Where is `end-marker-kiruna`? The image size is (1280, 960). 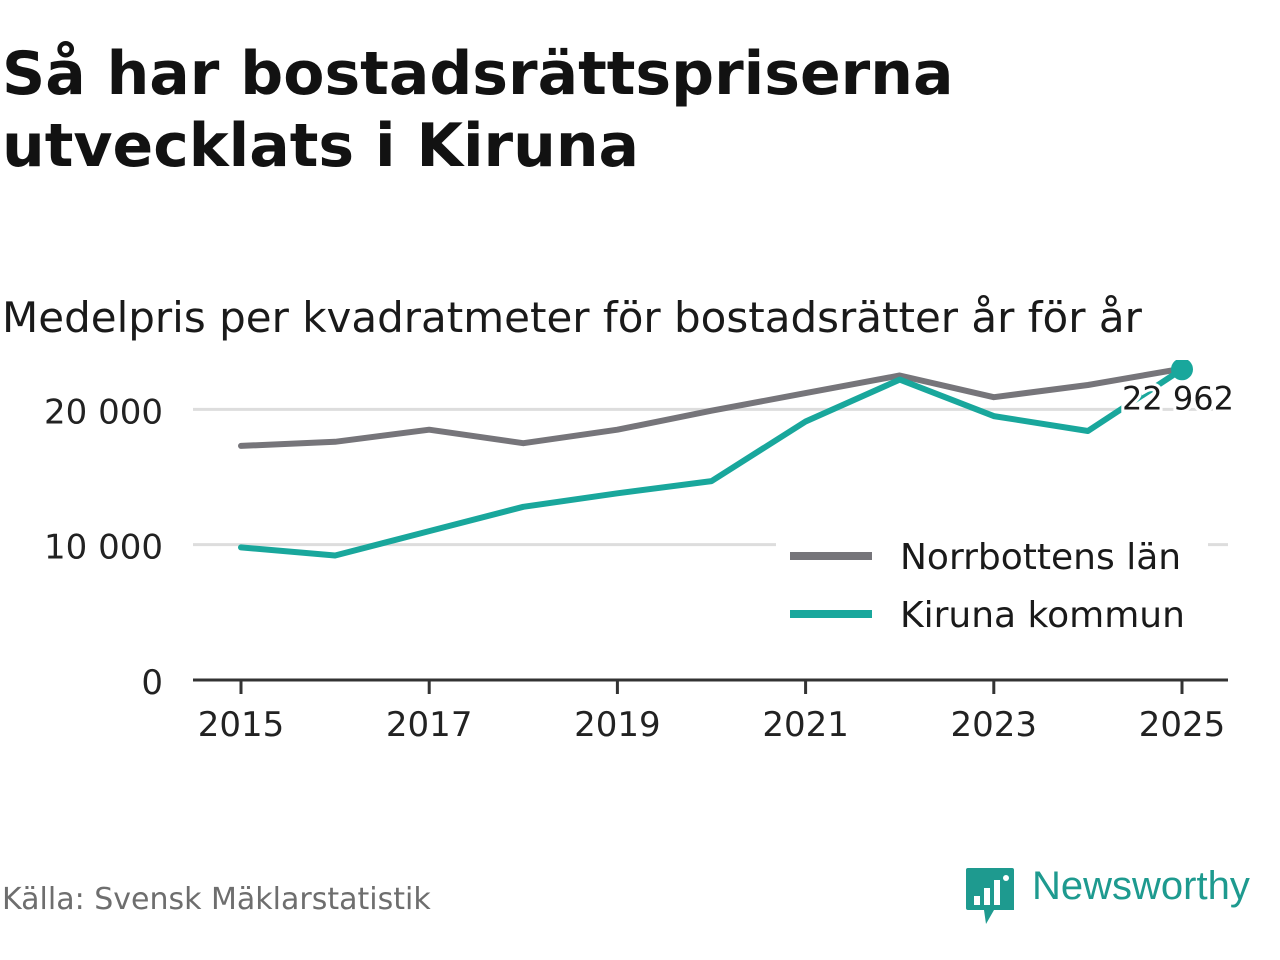
end-marker-kiruna is located at coordinates (1182, 370).